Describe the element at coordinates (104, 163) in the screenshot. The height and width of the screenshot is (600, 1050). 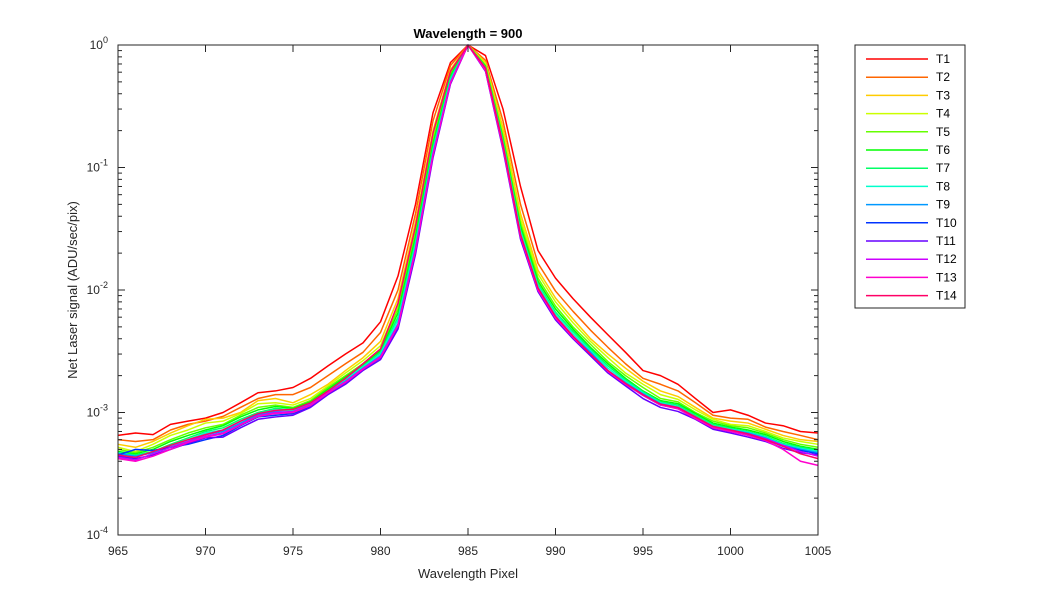
I see `y-tick-exponent: -1` at that location.